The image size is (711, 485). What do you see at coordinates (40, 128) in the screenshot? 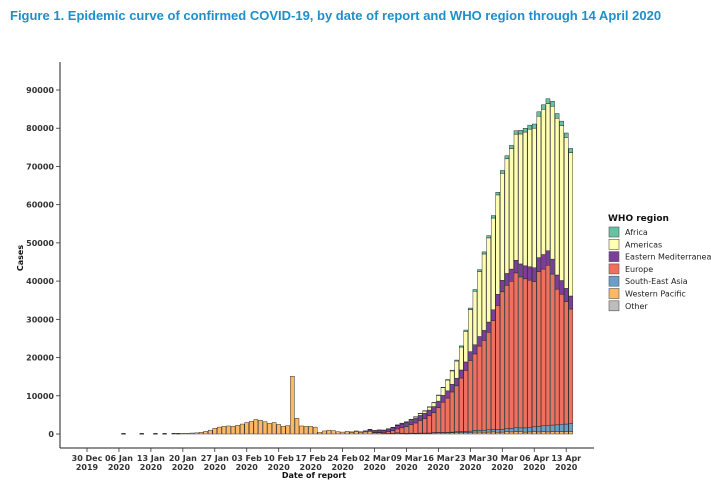
I see `y-tick-label: 80000` at bounding box center [40, 128].